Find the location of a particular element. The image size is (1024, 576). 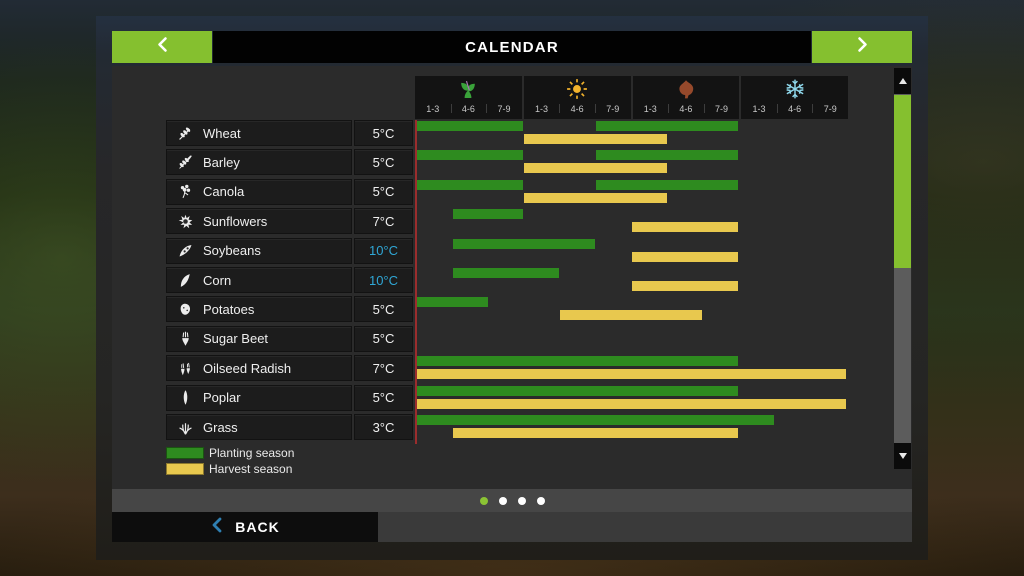

legend-entry: Planting season is located at coordinates (230, 452).